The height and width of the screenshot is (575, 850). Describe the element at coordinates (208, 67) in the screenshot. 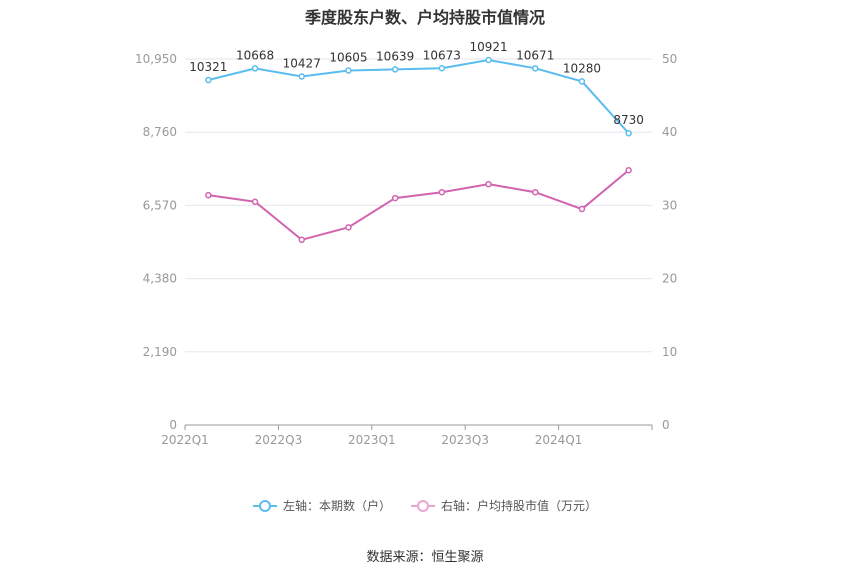

I see `data-label: 10321` at that location.